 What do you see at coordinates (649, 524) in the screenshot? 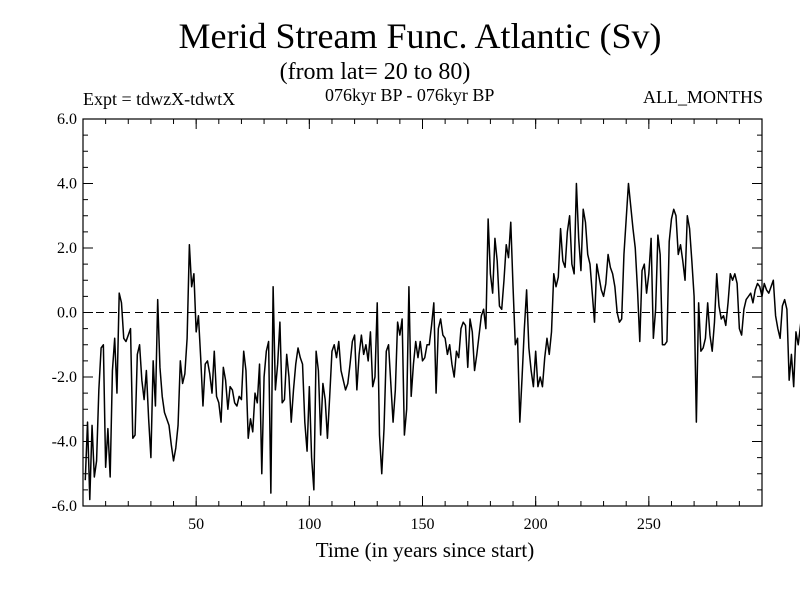
I see `x-tick-label: 250` at bounding box center [649, 524].